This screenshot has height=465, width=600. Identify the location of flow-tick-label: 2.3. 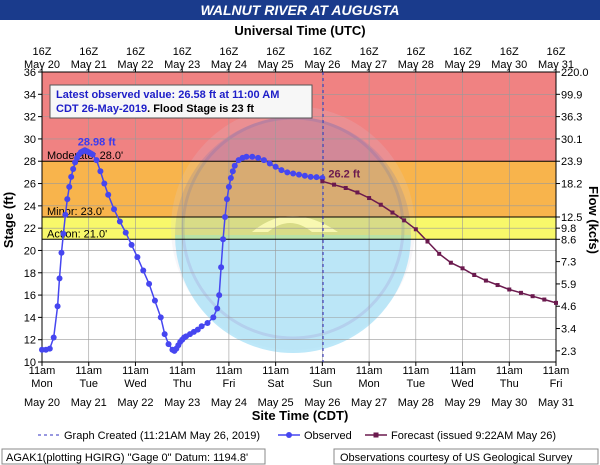
(568, 352).